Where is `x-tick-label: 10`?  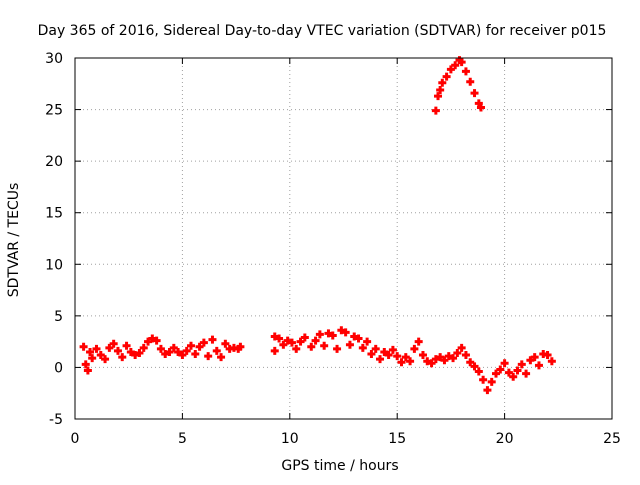 x-tick-label: 10 is located at coordinates (290, 439).